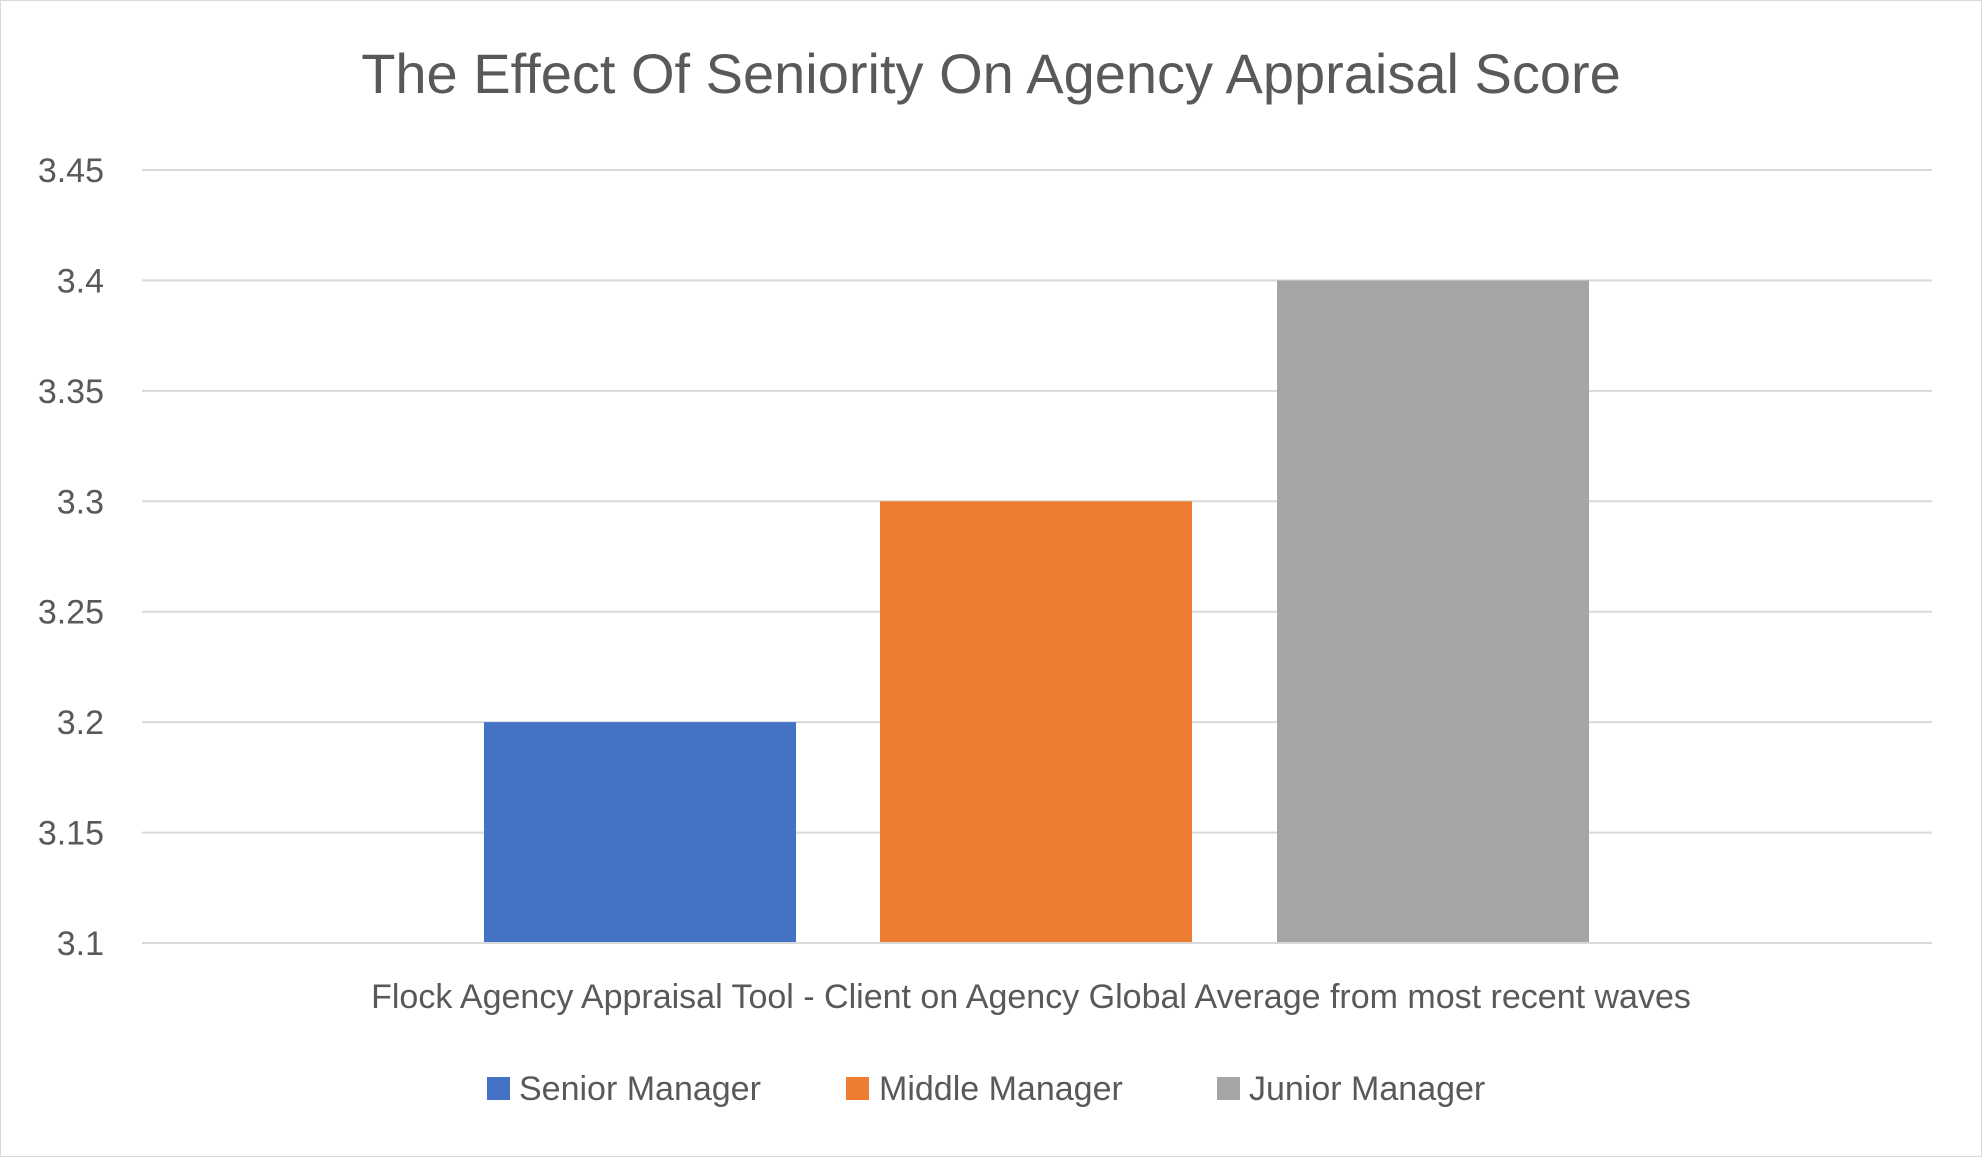 This screenshot has width=1982, height=1157. What do you see at coordinates (71, 613) in the screenshot?
I see `y-tick-label: 3.25` at bounding box center [71, 613].